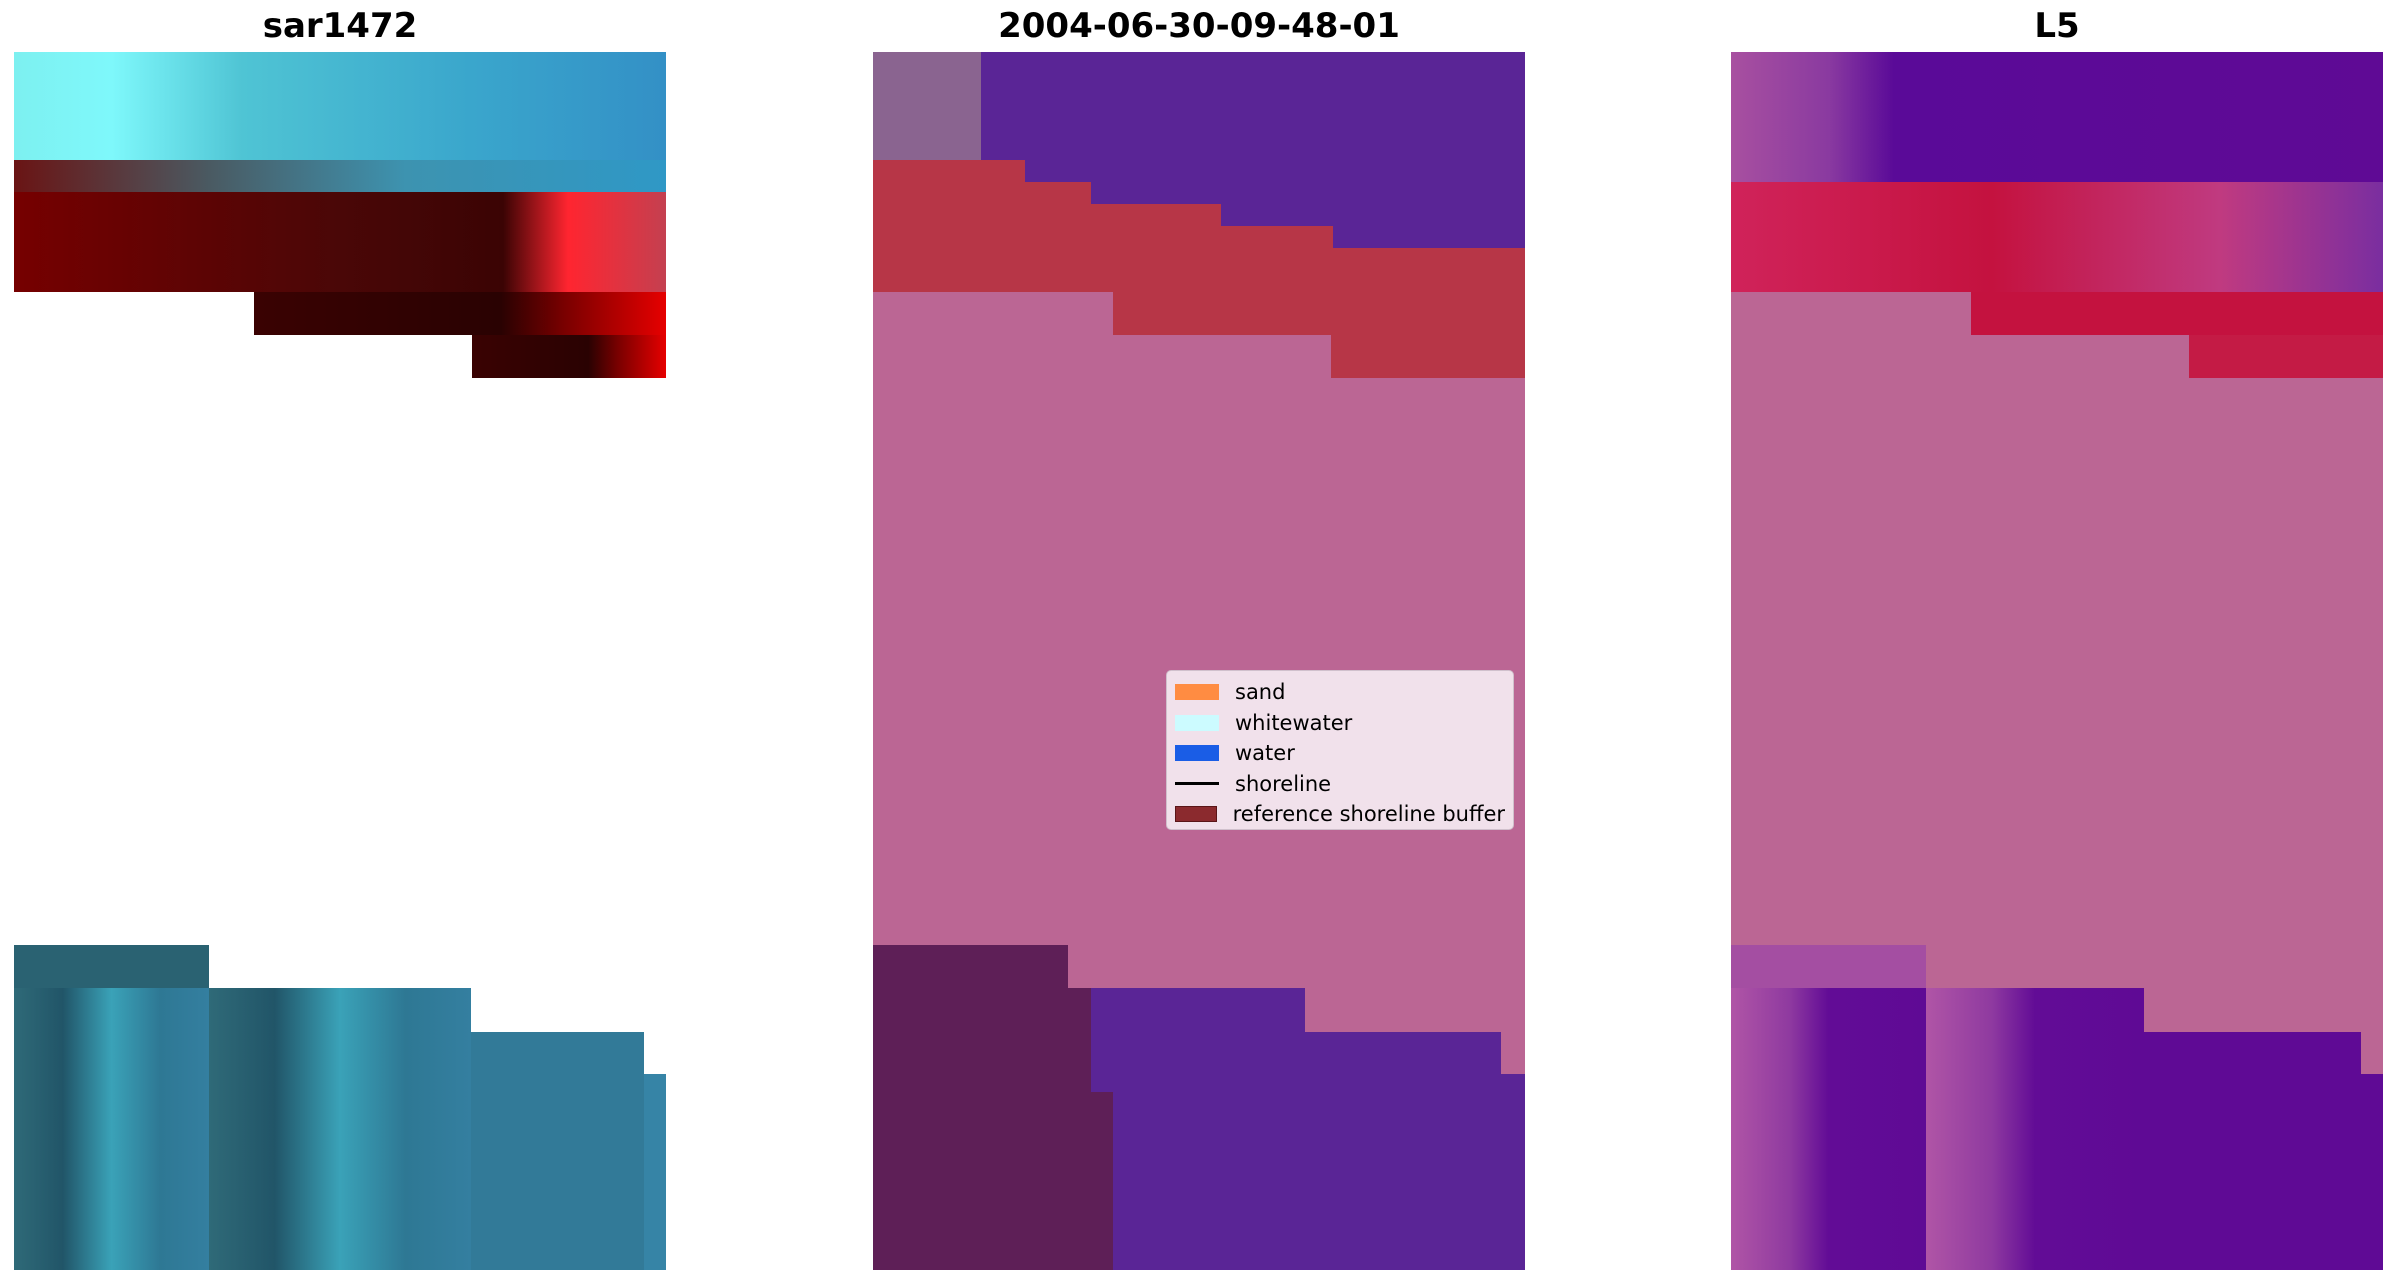 The height and width of the screenshot is (1283, 2396). Describe the element at coordinates (1340, 784) in the screenshot. I see `legend-item-shoreline: shoreline` at that location.